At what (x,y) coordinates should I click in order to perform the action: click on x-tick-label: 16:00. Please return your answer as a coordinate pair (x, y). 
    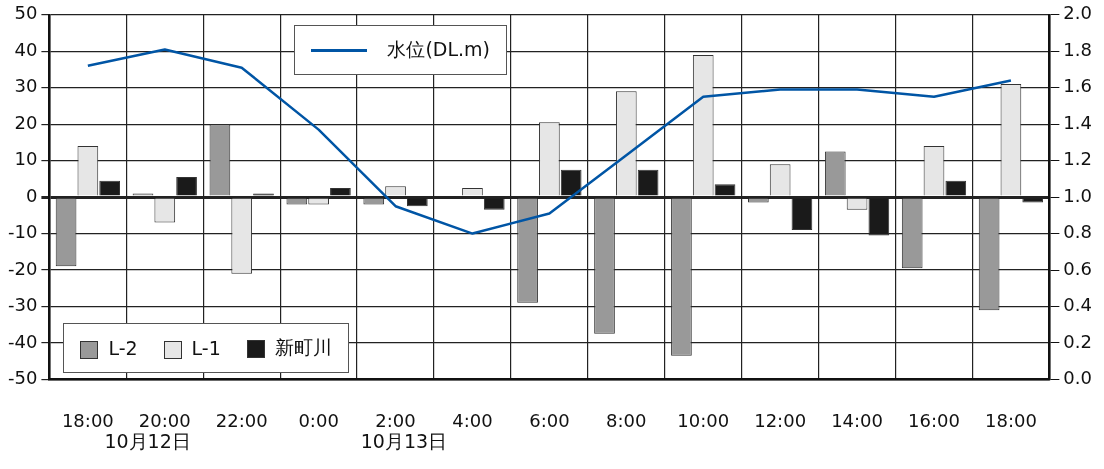
    Looking at the image, I should click on (934, 420).